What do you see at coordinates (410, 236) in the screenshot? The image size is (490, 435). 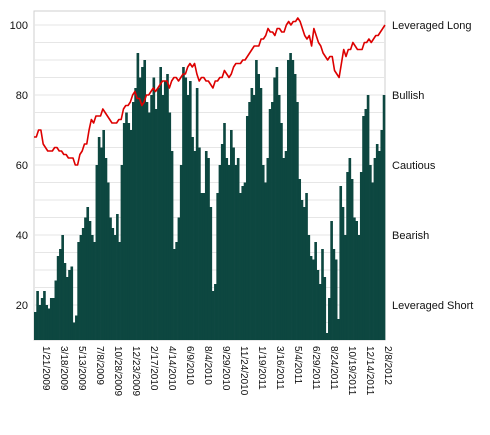 I see `right-axis-label: Bearish` at bounding box center [410, 236].